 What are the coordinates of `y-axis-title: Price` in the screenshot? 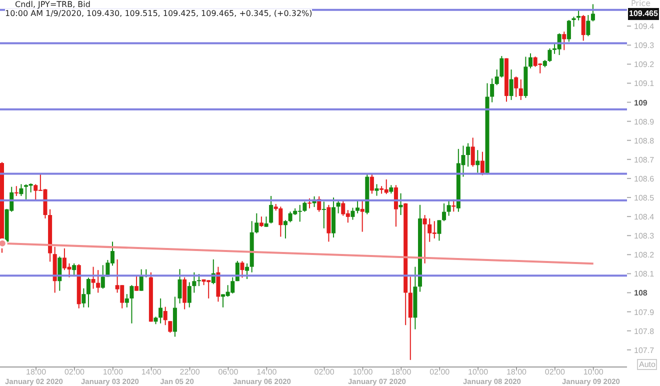 It's located at (641, 4).